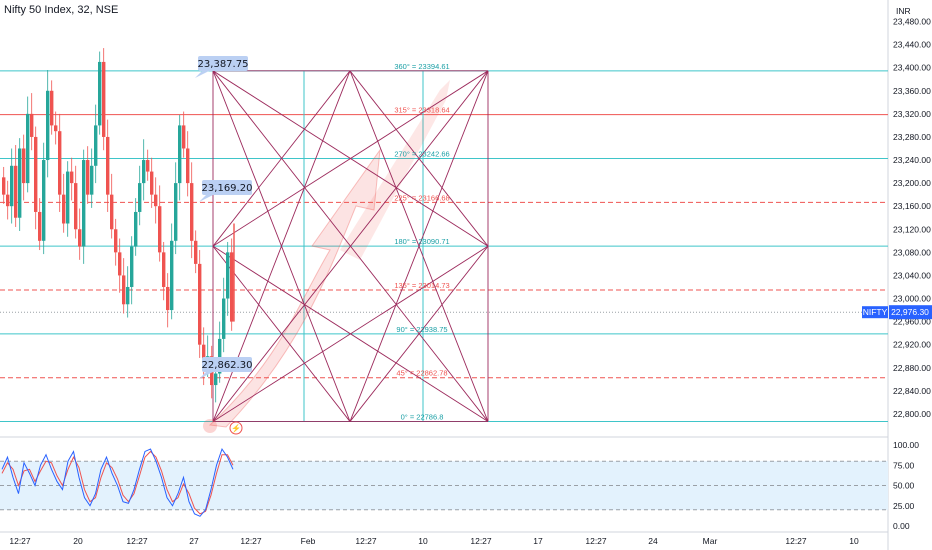  I want to click on price-tick-label: 23,040.00, so click(912, 275).